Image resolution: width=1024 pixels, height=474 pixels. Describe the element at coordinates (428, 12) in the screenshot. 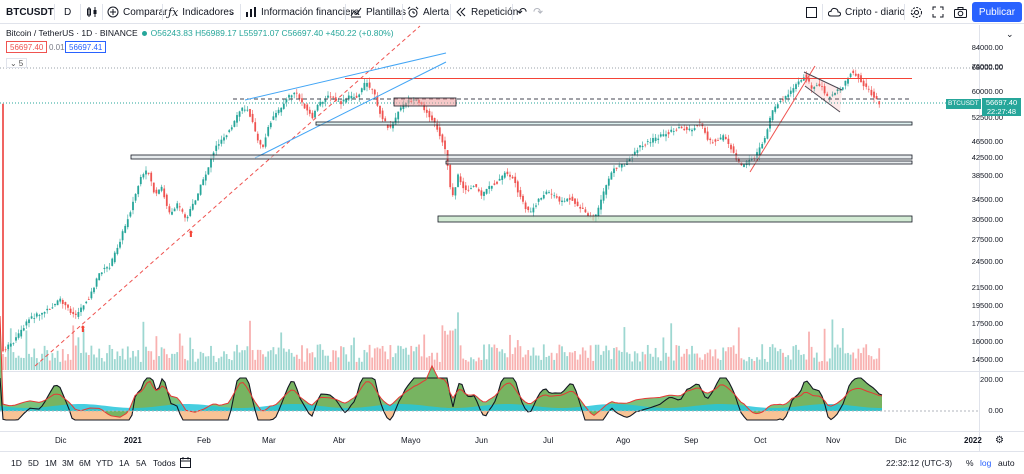

I see `alert-button: Alerta` at that location.